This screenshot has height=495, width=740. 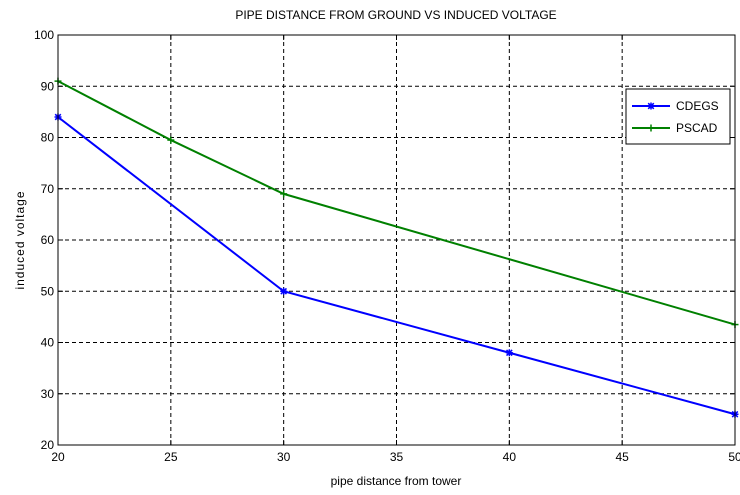 I want to click on x-tick-label: 40, so click(x=510, y=457).